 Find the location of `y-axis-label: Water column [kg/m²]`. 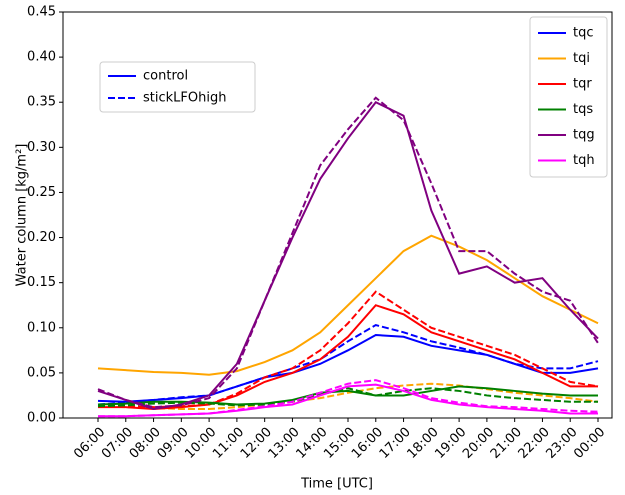

y-axis-label: Water column [kg/m²] is located at coordinates (22, 215).